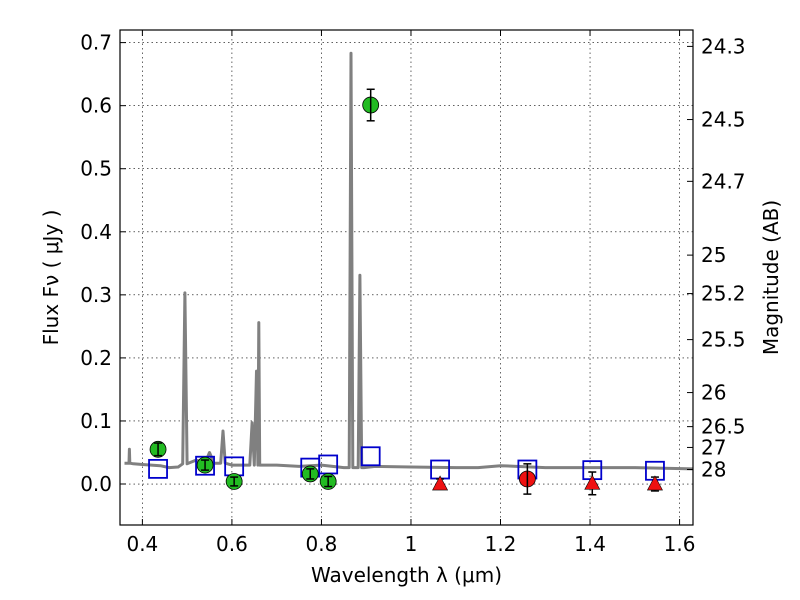 The image size is (800, 600). I want to click on x-axis-label: Wavelength λ (μm), so click(406, 575).